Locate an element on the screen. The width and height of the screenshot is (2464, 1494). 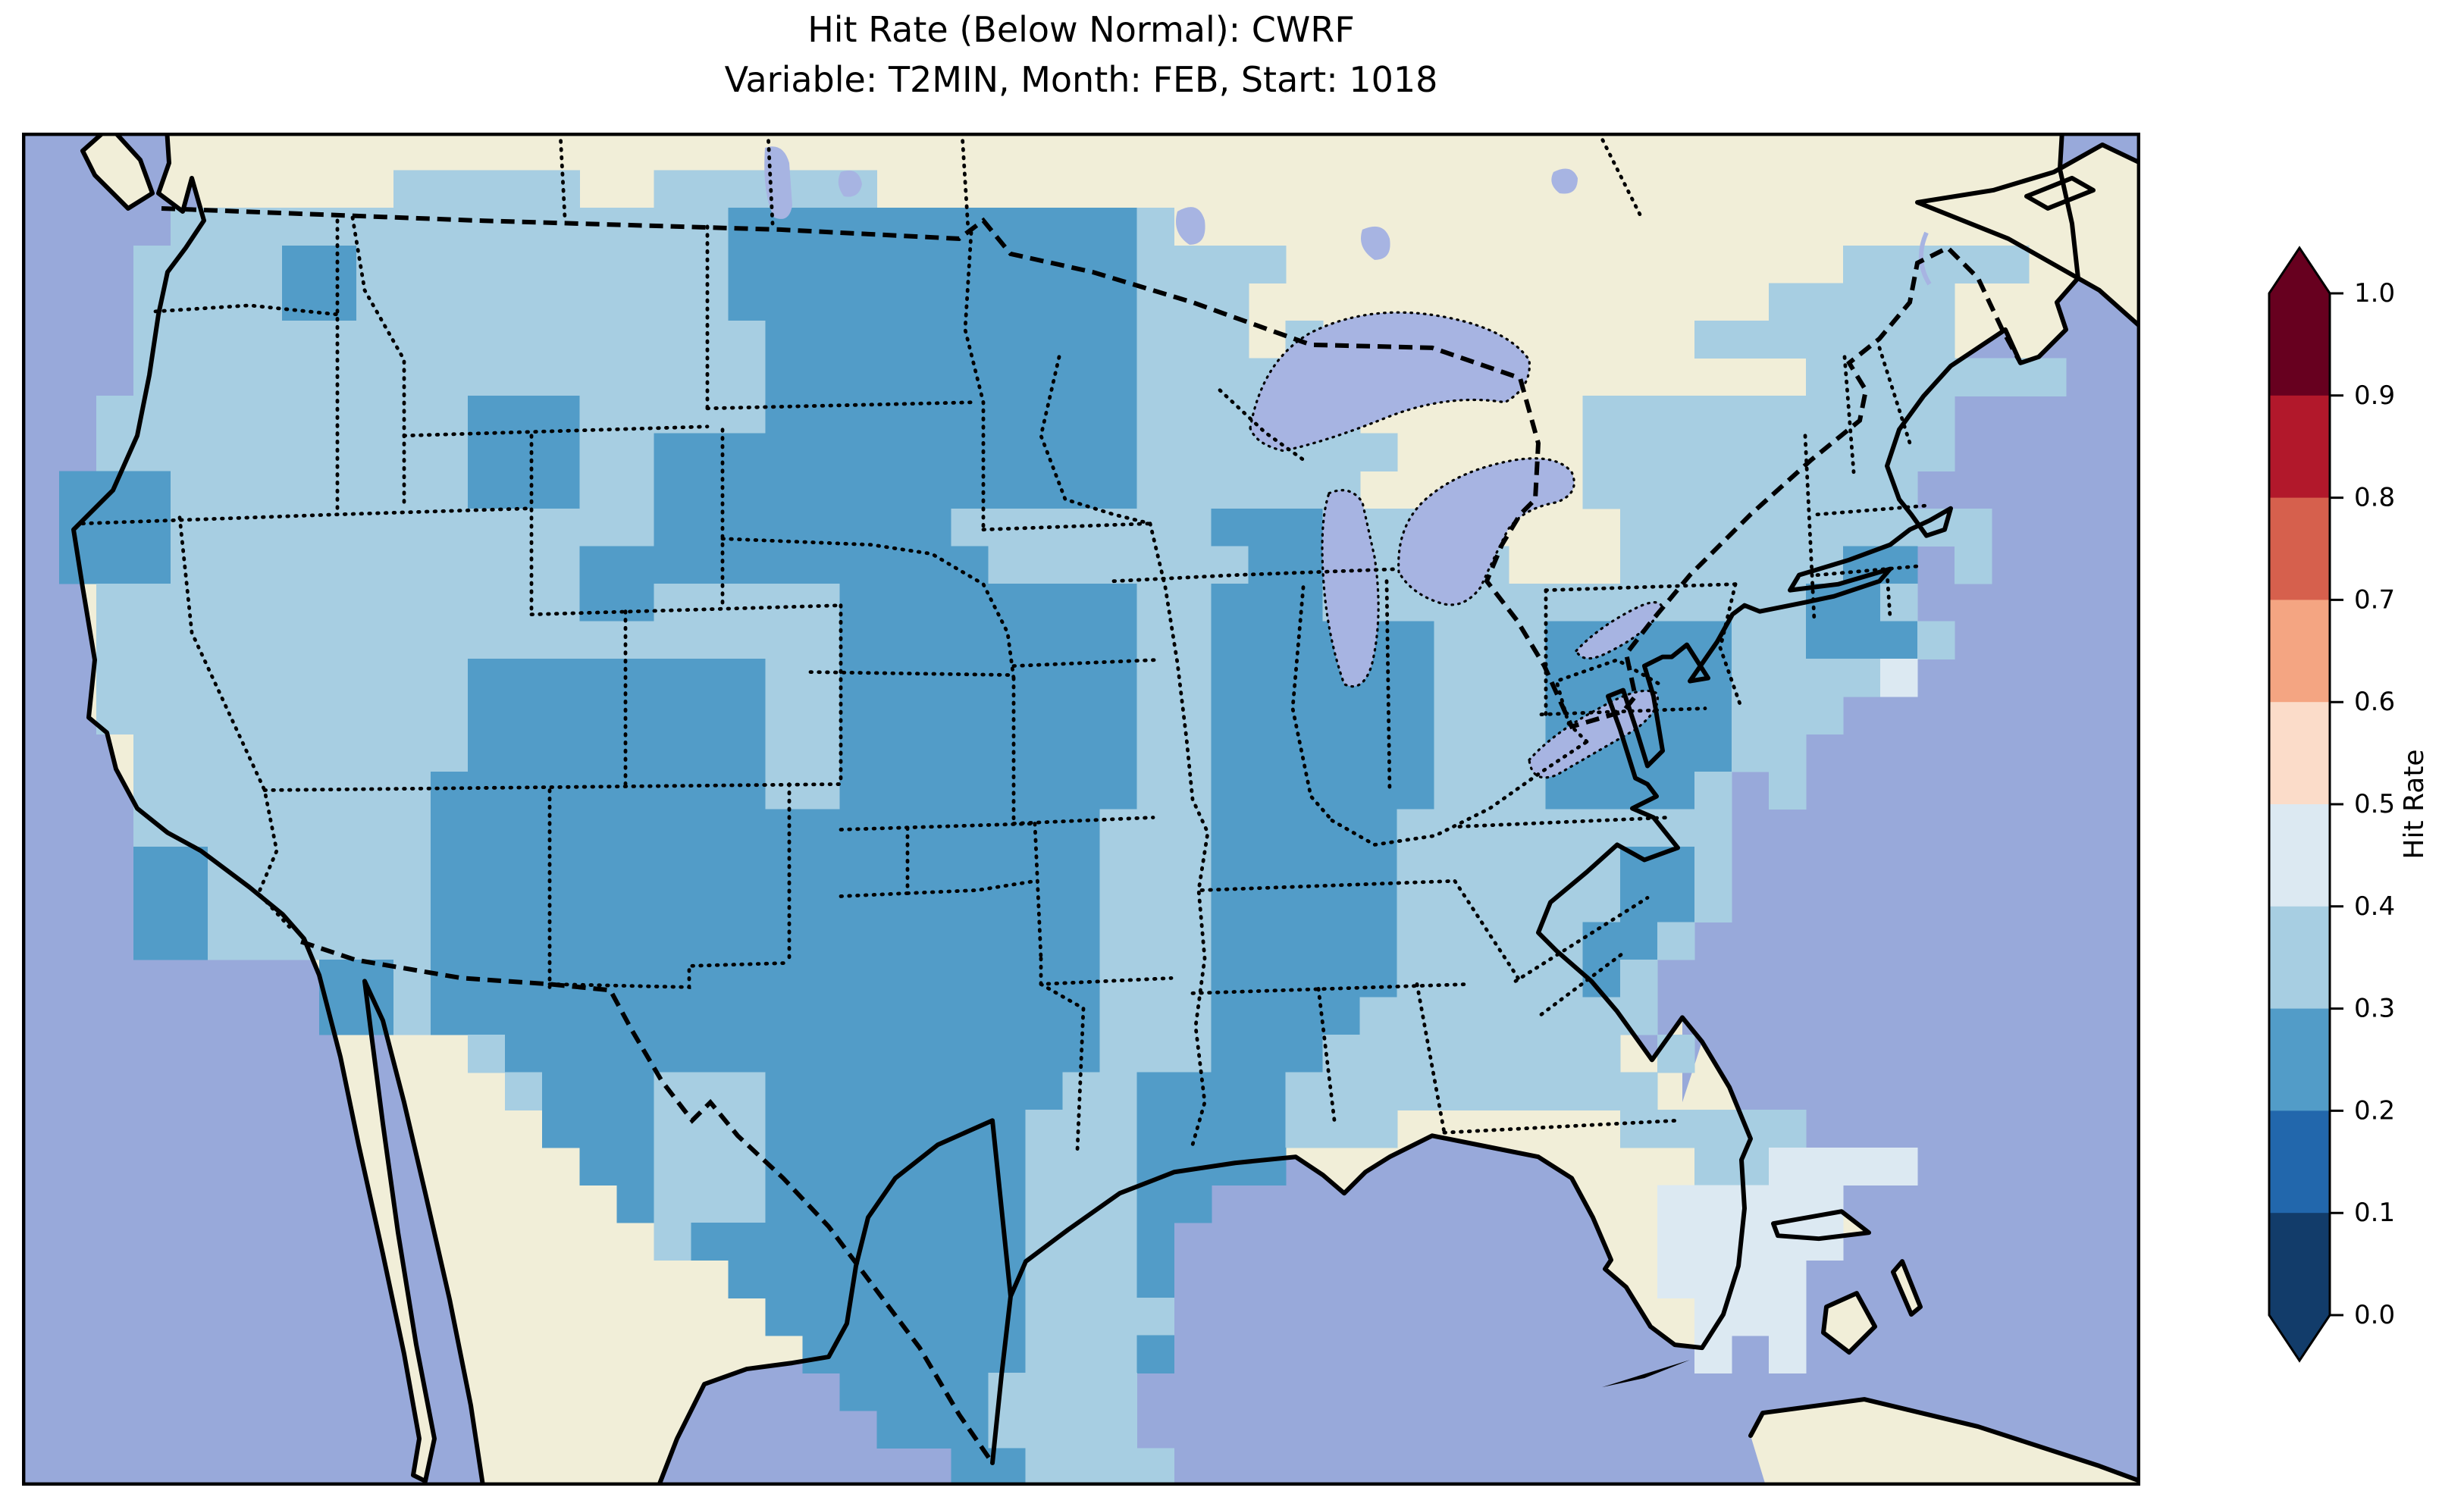
colorbar-tick-label: 0.9 is located at coordinates (2374, 396).